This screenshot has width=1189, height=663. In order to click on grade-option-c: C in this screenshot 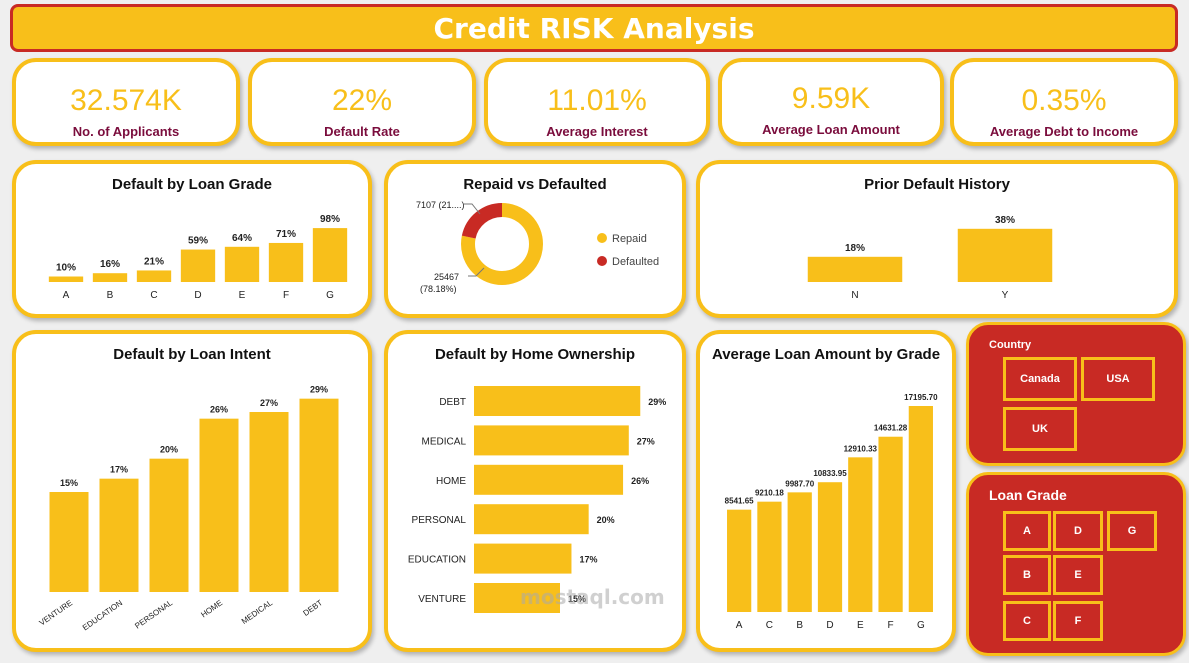, I will do `click(1027, 621)`.